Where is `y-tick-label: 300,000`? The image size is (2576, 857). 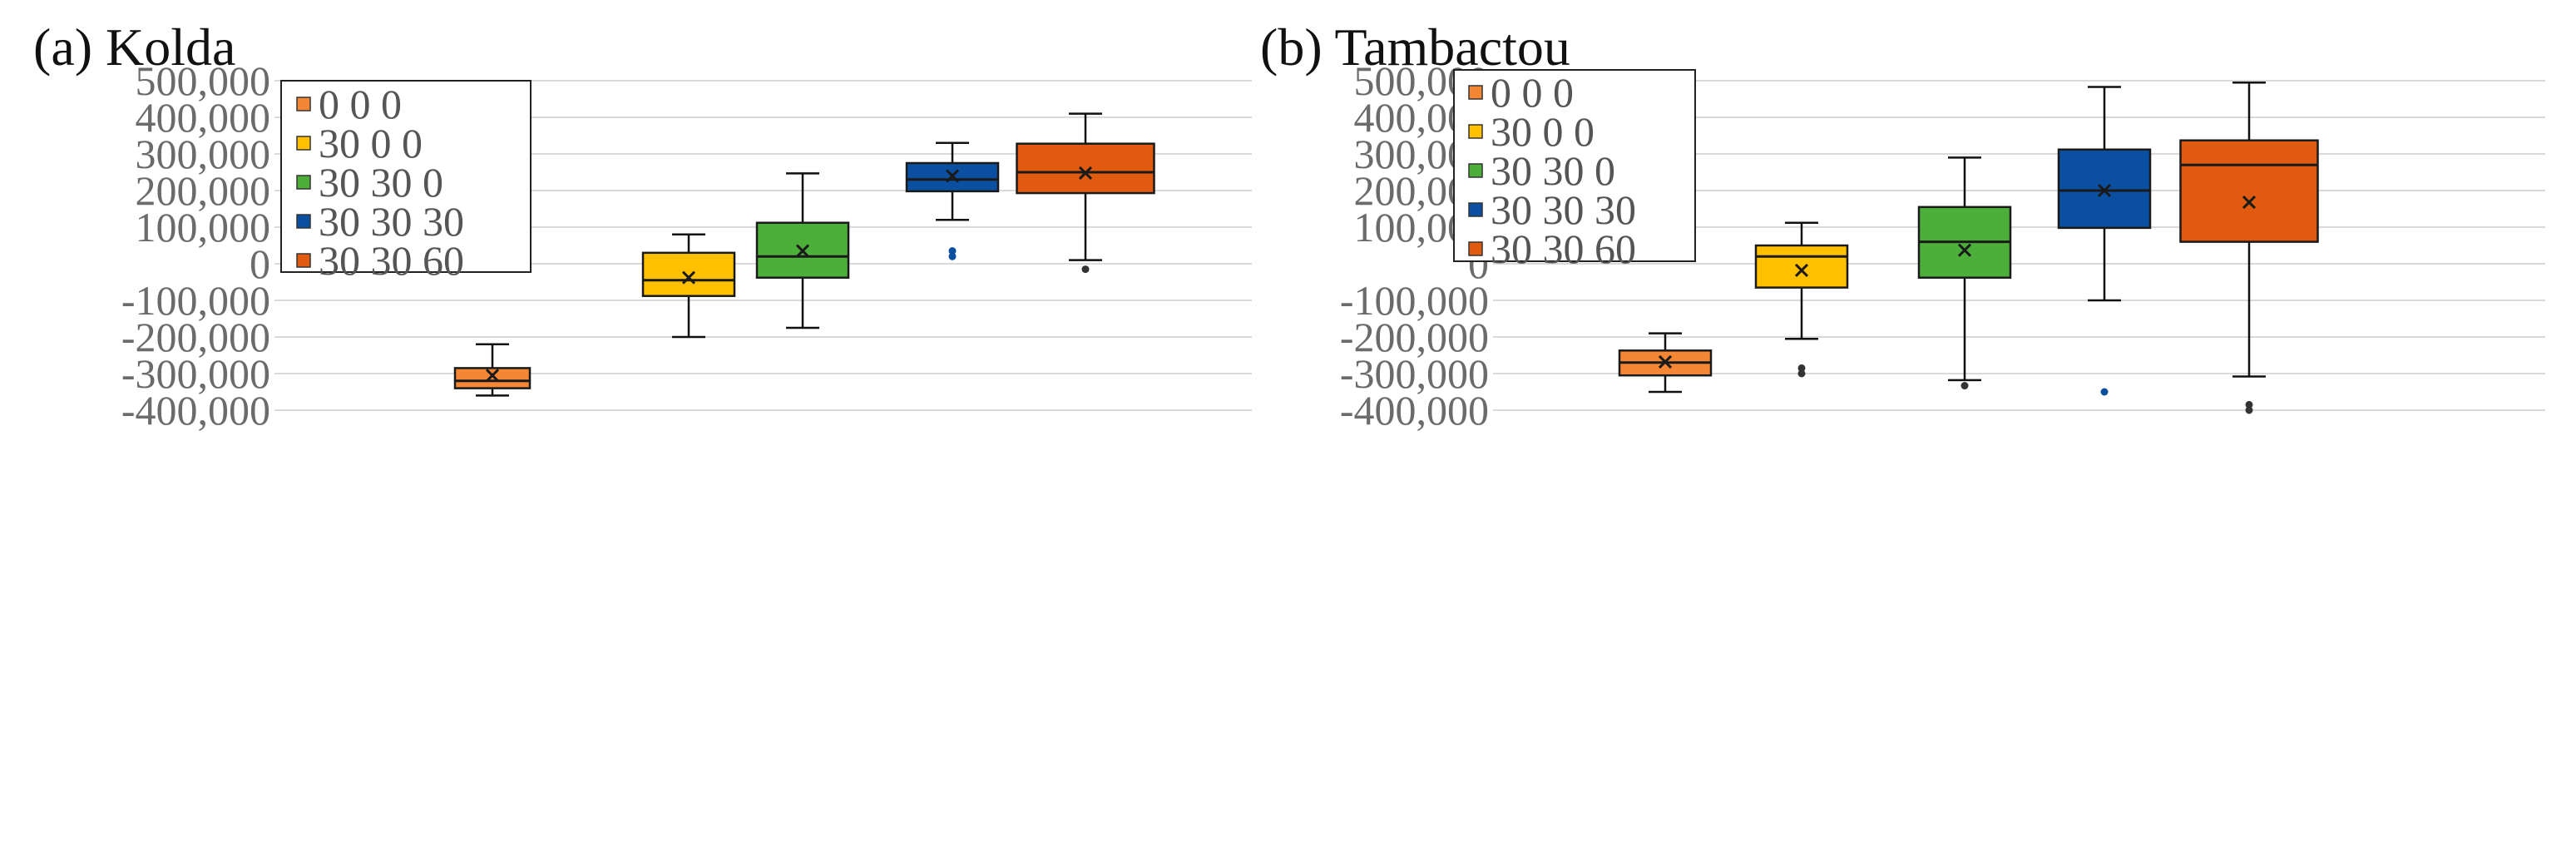
y-tick-label: 300,000 is located at coordinates (203, 154).